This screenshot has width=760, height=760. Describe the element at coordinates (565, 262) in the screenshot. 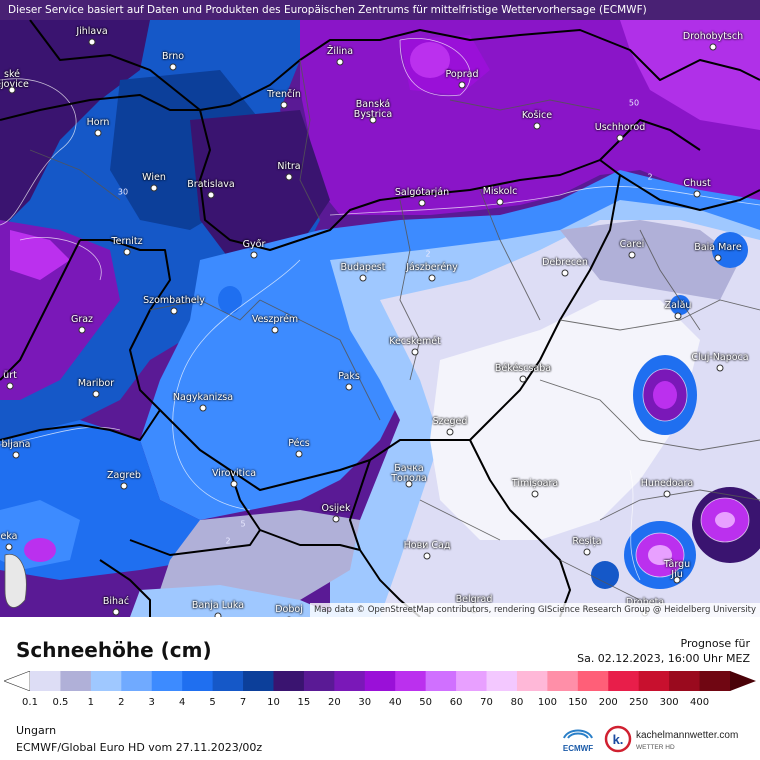

I see `city-label: Debrecen` at that location.